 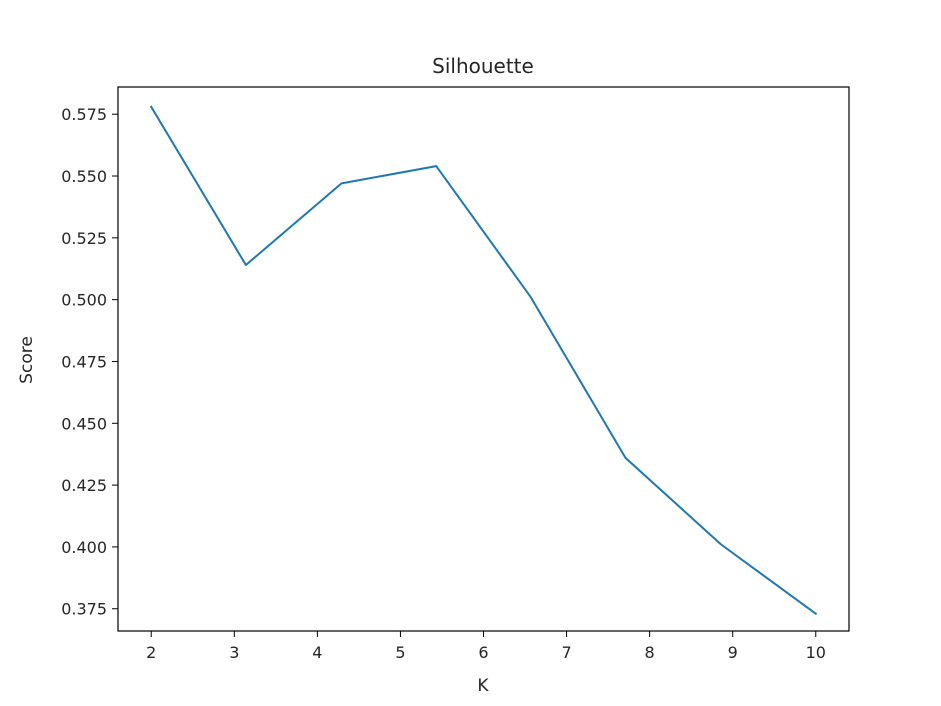 What do you see at coordinates (483, 686) in the screenshot?
I see `x-axis-title: K` at bounding box center [483, 686].